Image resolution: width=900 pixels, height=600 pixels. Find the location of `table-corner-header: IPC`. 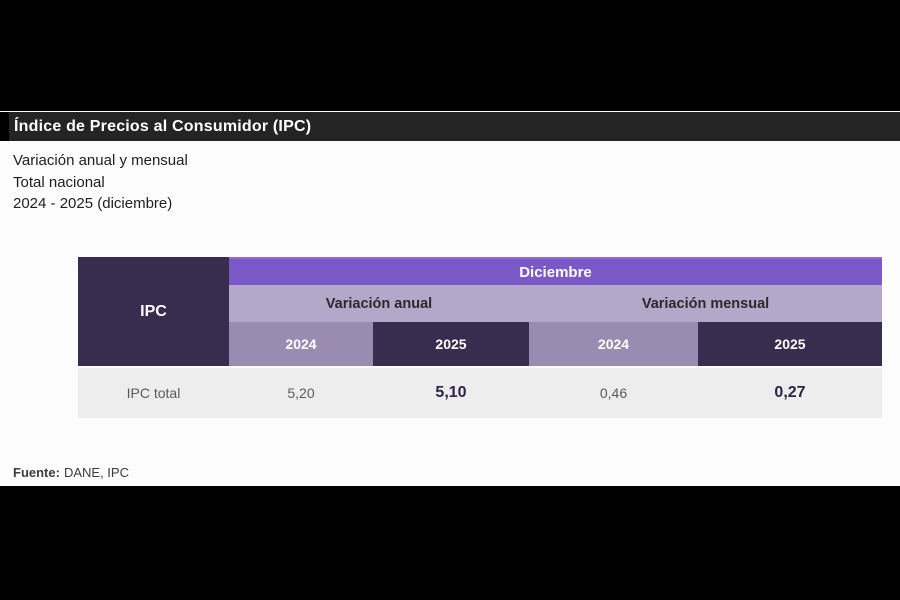

table-corner-header: IPC is located at coordinates (153, 311).